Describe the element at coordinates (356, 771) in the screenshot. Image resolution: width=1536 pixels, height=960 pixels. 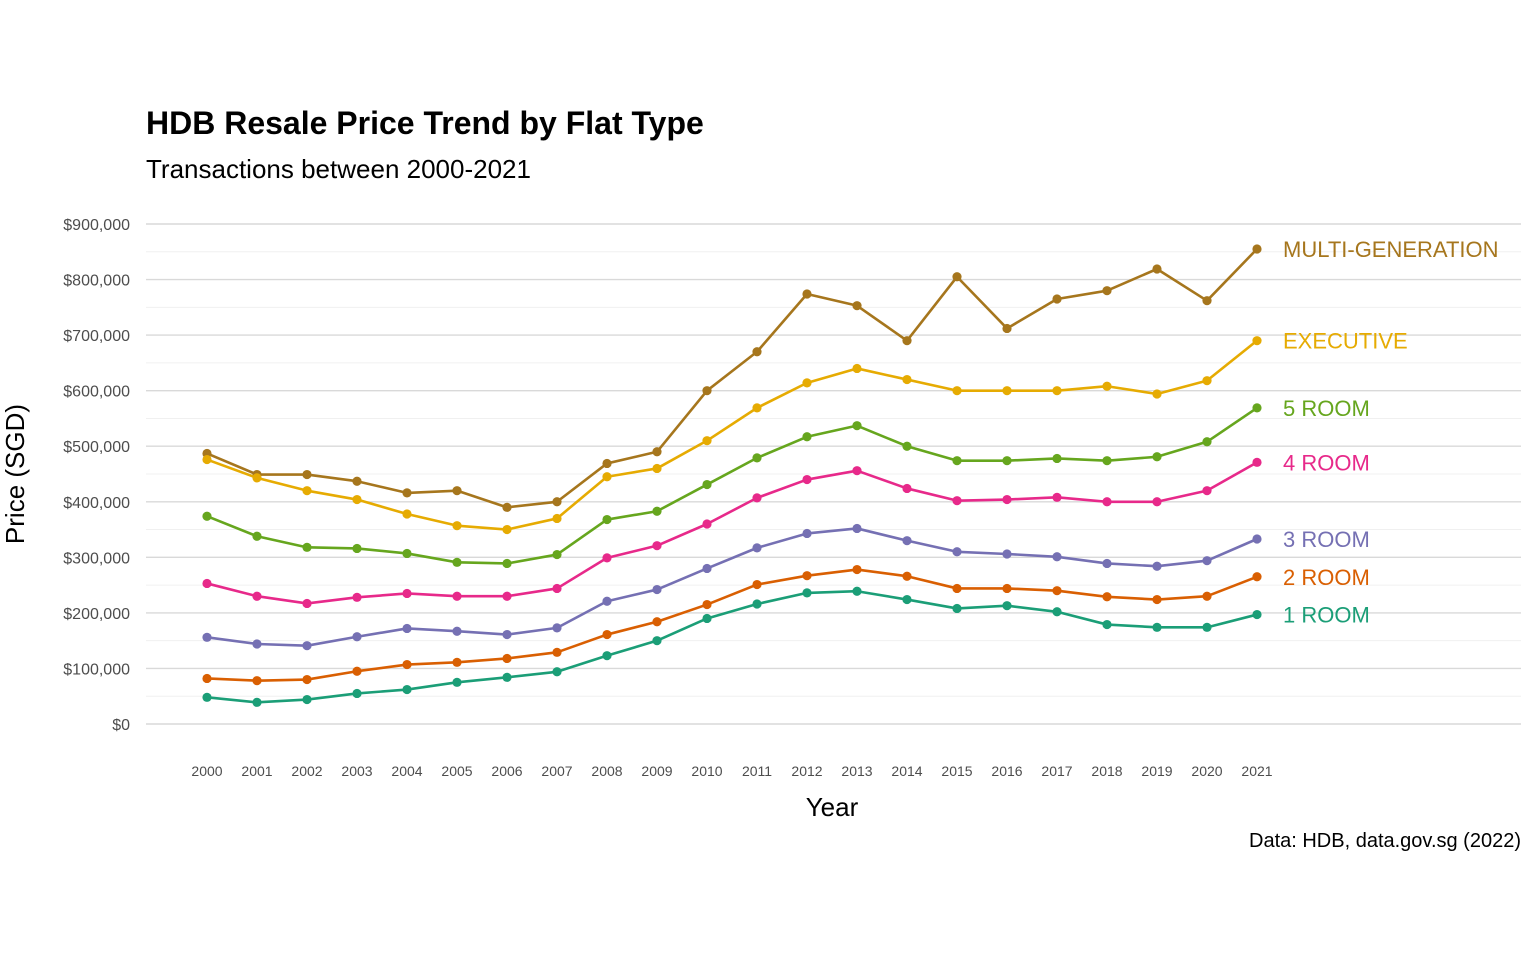
I see `x-tick-label: 2003` at that location.